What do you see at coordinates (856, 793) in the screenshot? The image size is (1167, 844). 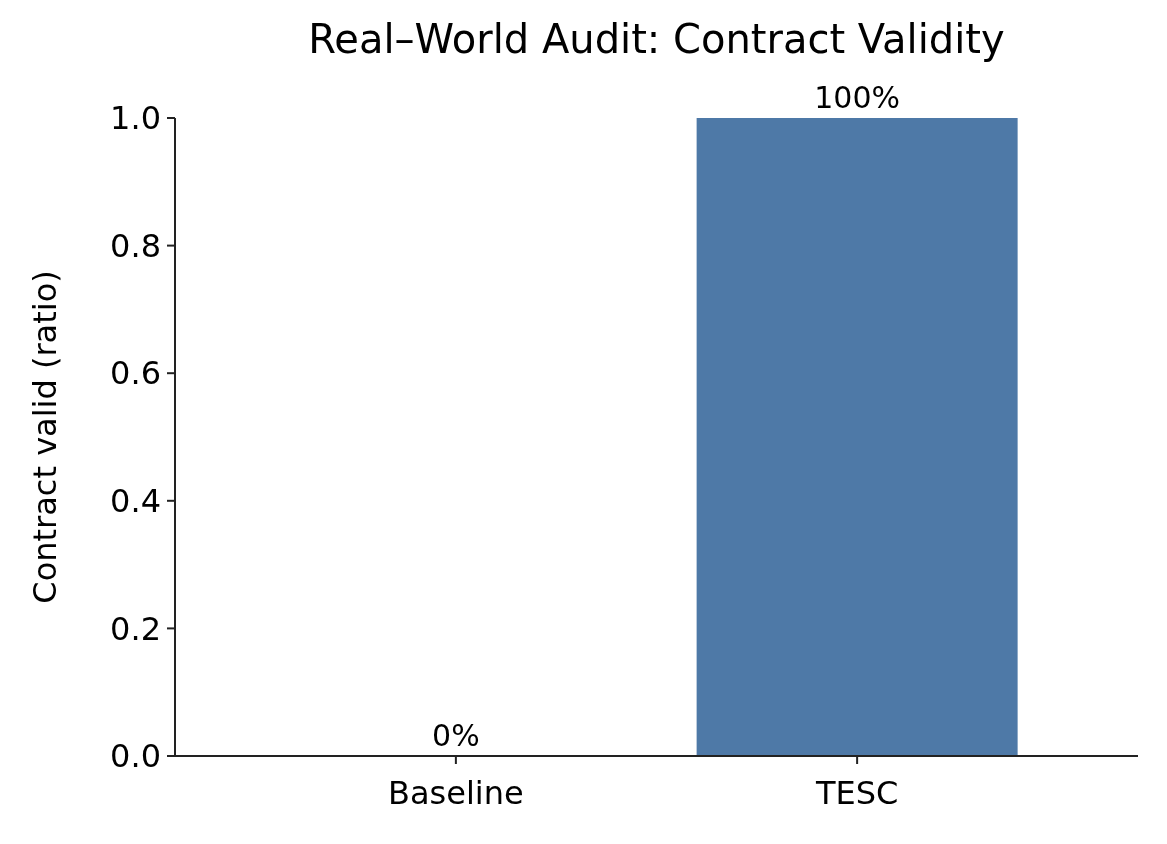 I see `x-tick-label: TESC` at bounding box center [856, 793].